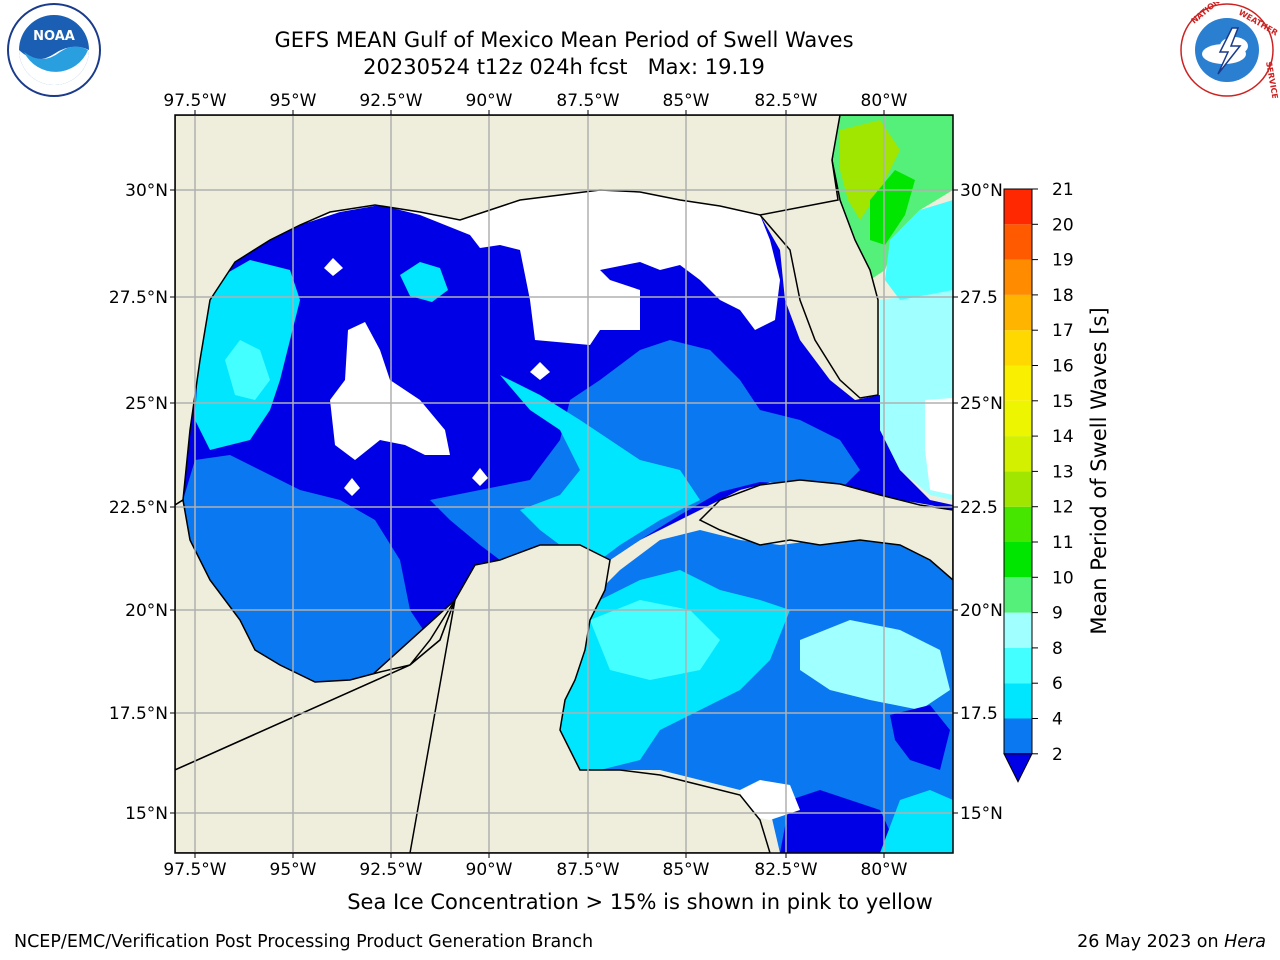  I want to click on colorbar-tick-label: 14, so click(1063, 437).